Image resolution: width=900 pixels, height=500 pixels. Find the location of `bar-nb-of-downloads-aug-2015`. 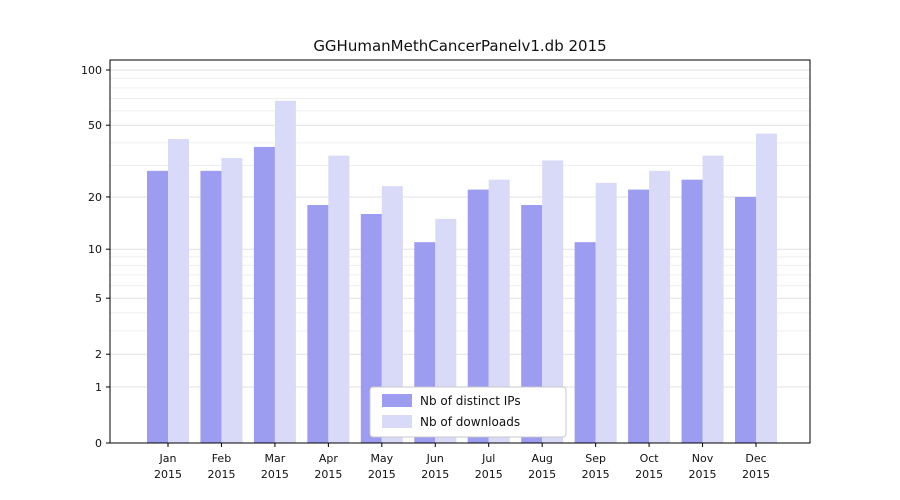

bar-nb-of-downloads-aug-2015 is located at coordinates (553, 301).